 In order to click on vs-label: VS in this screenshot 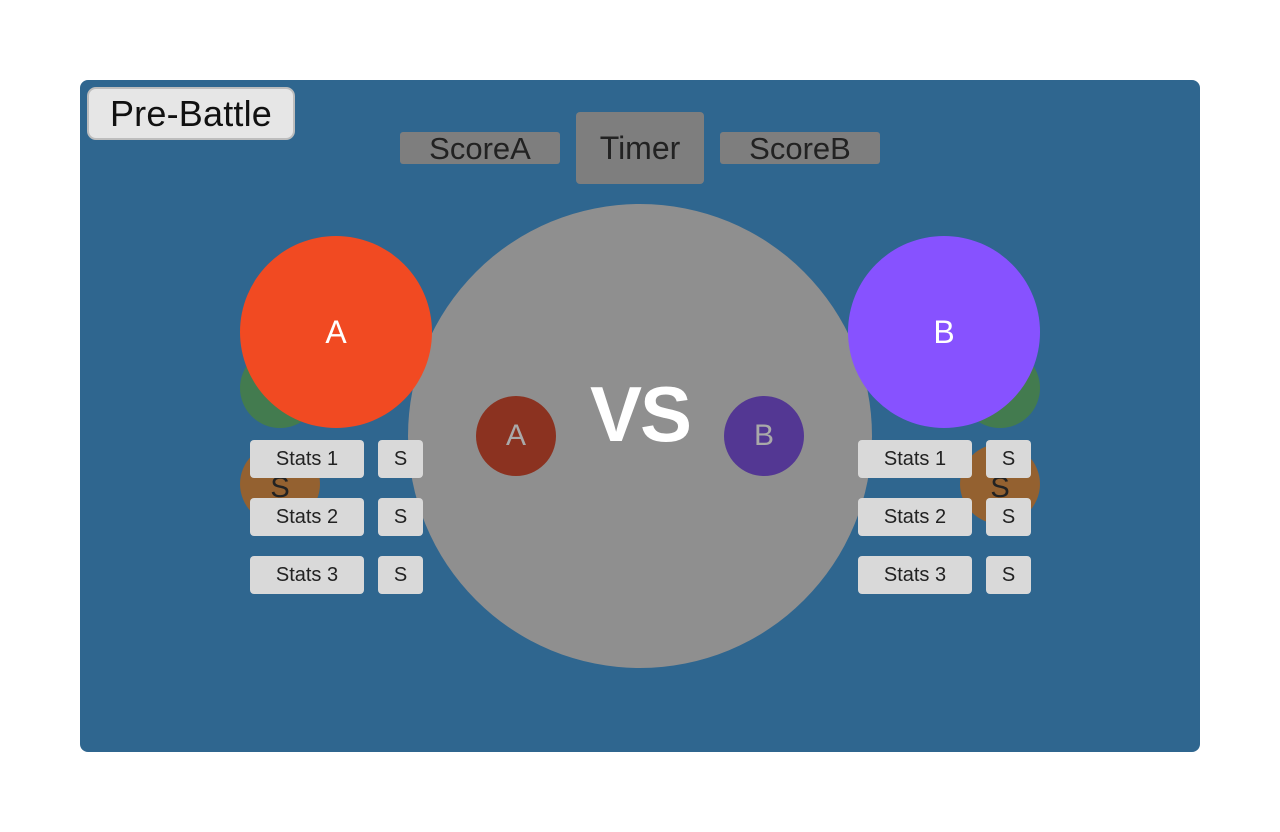, I will do `click(640, 414)`.